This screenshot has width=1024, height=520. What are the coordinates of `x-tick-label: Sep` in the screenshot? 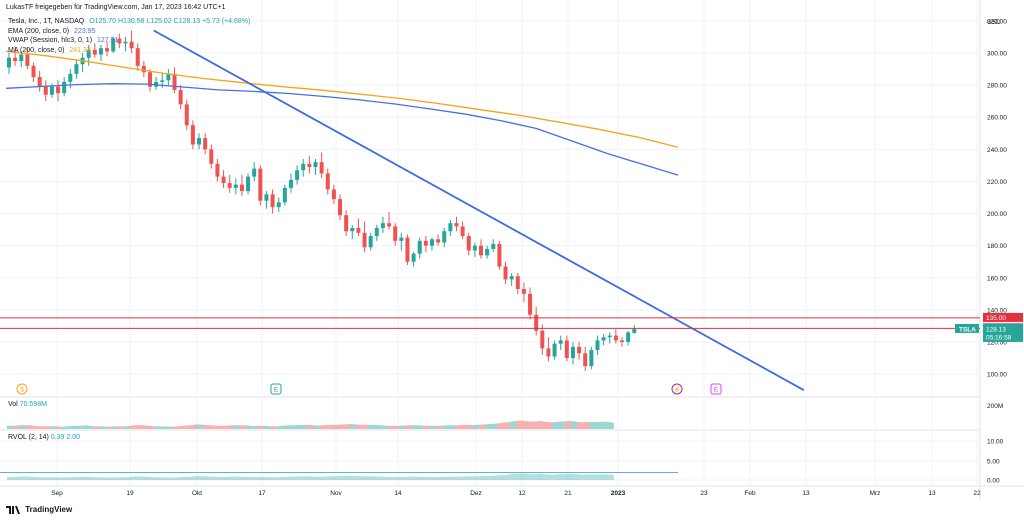 It's located at (57, 493).